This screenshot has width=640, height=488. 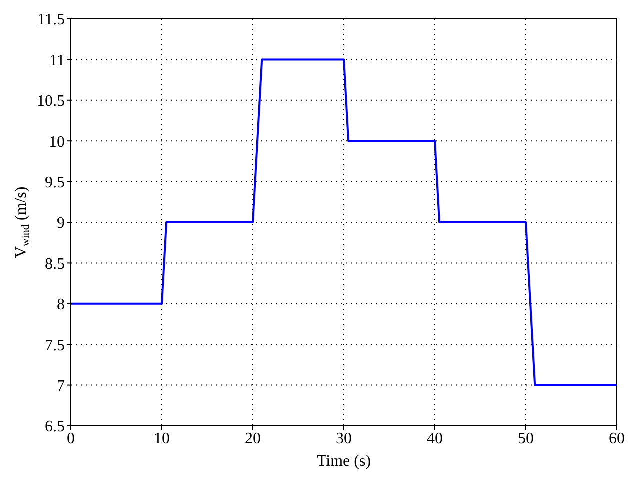 I want to click on x-tick-label: 0, so click(x=71, y=439).